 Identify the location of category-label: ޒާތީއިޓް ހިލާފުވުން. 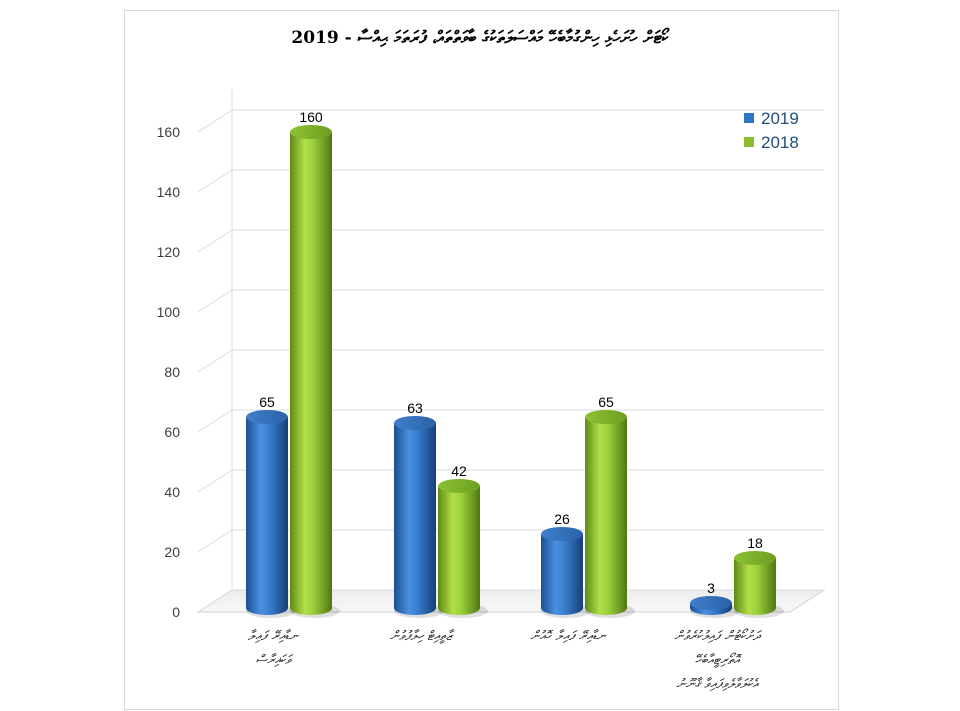
(422, 636).